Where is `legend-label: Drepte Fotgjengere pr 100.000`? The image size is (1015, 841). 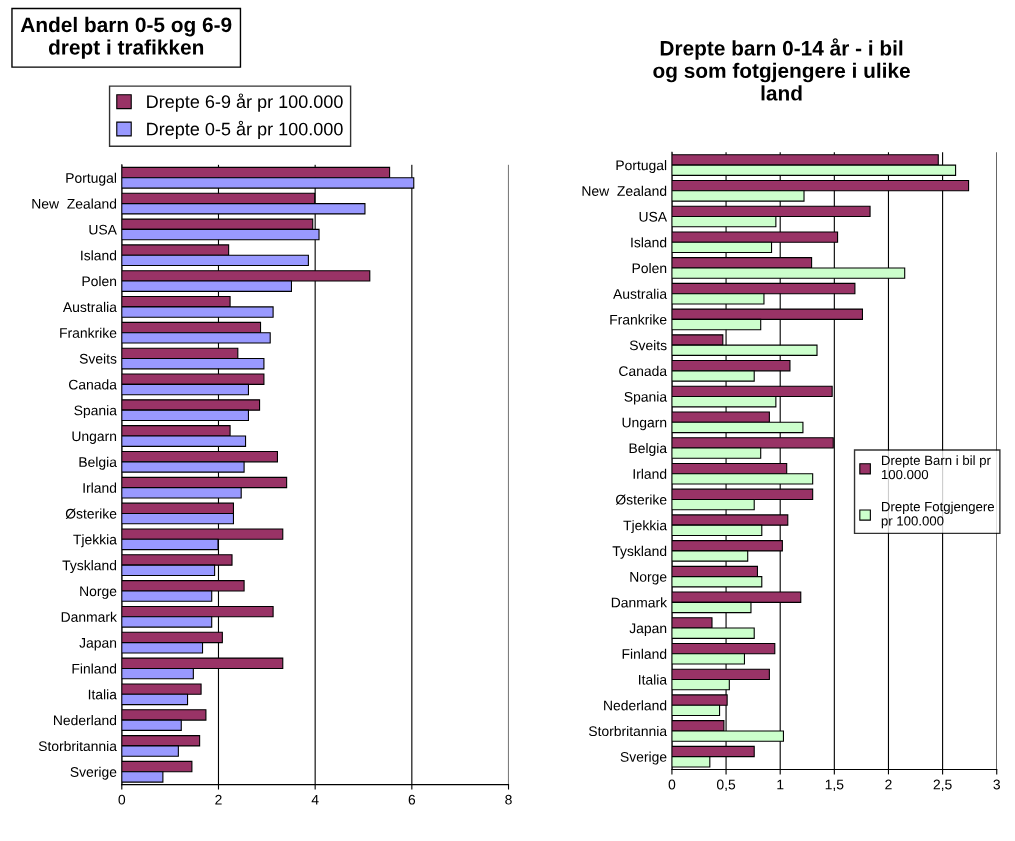
legend-label: Drepte Fotgjengere pr 100.000 is located at coordinates (938, 515).